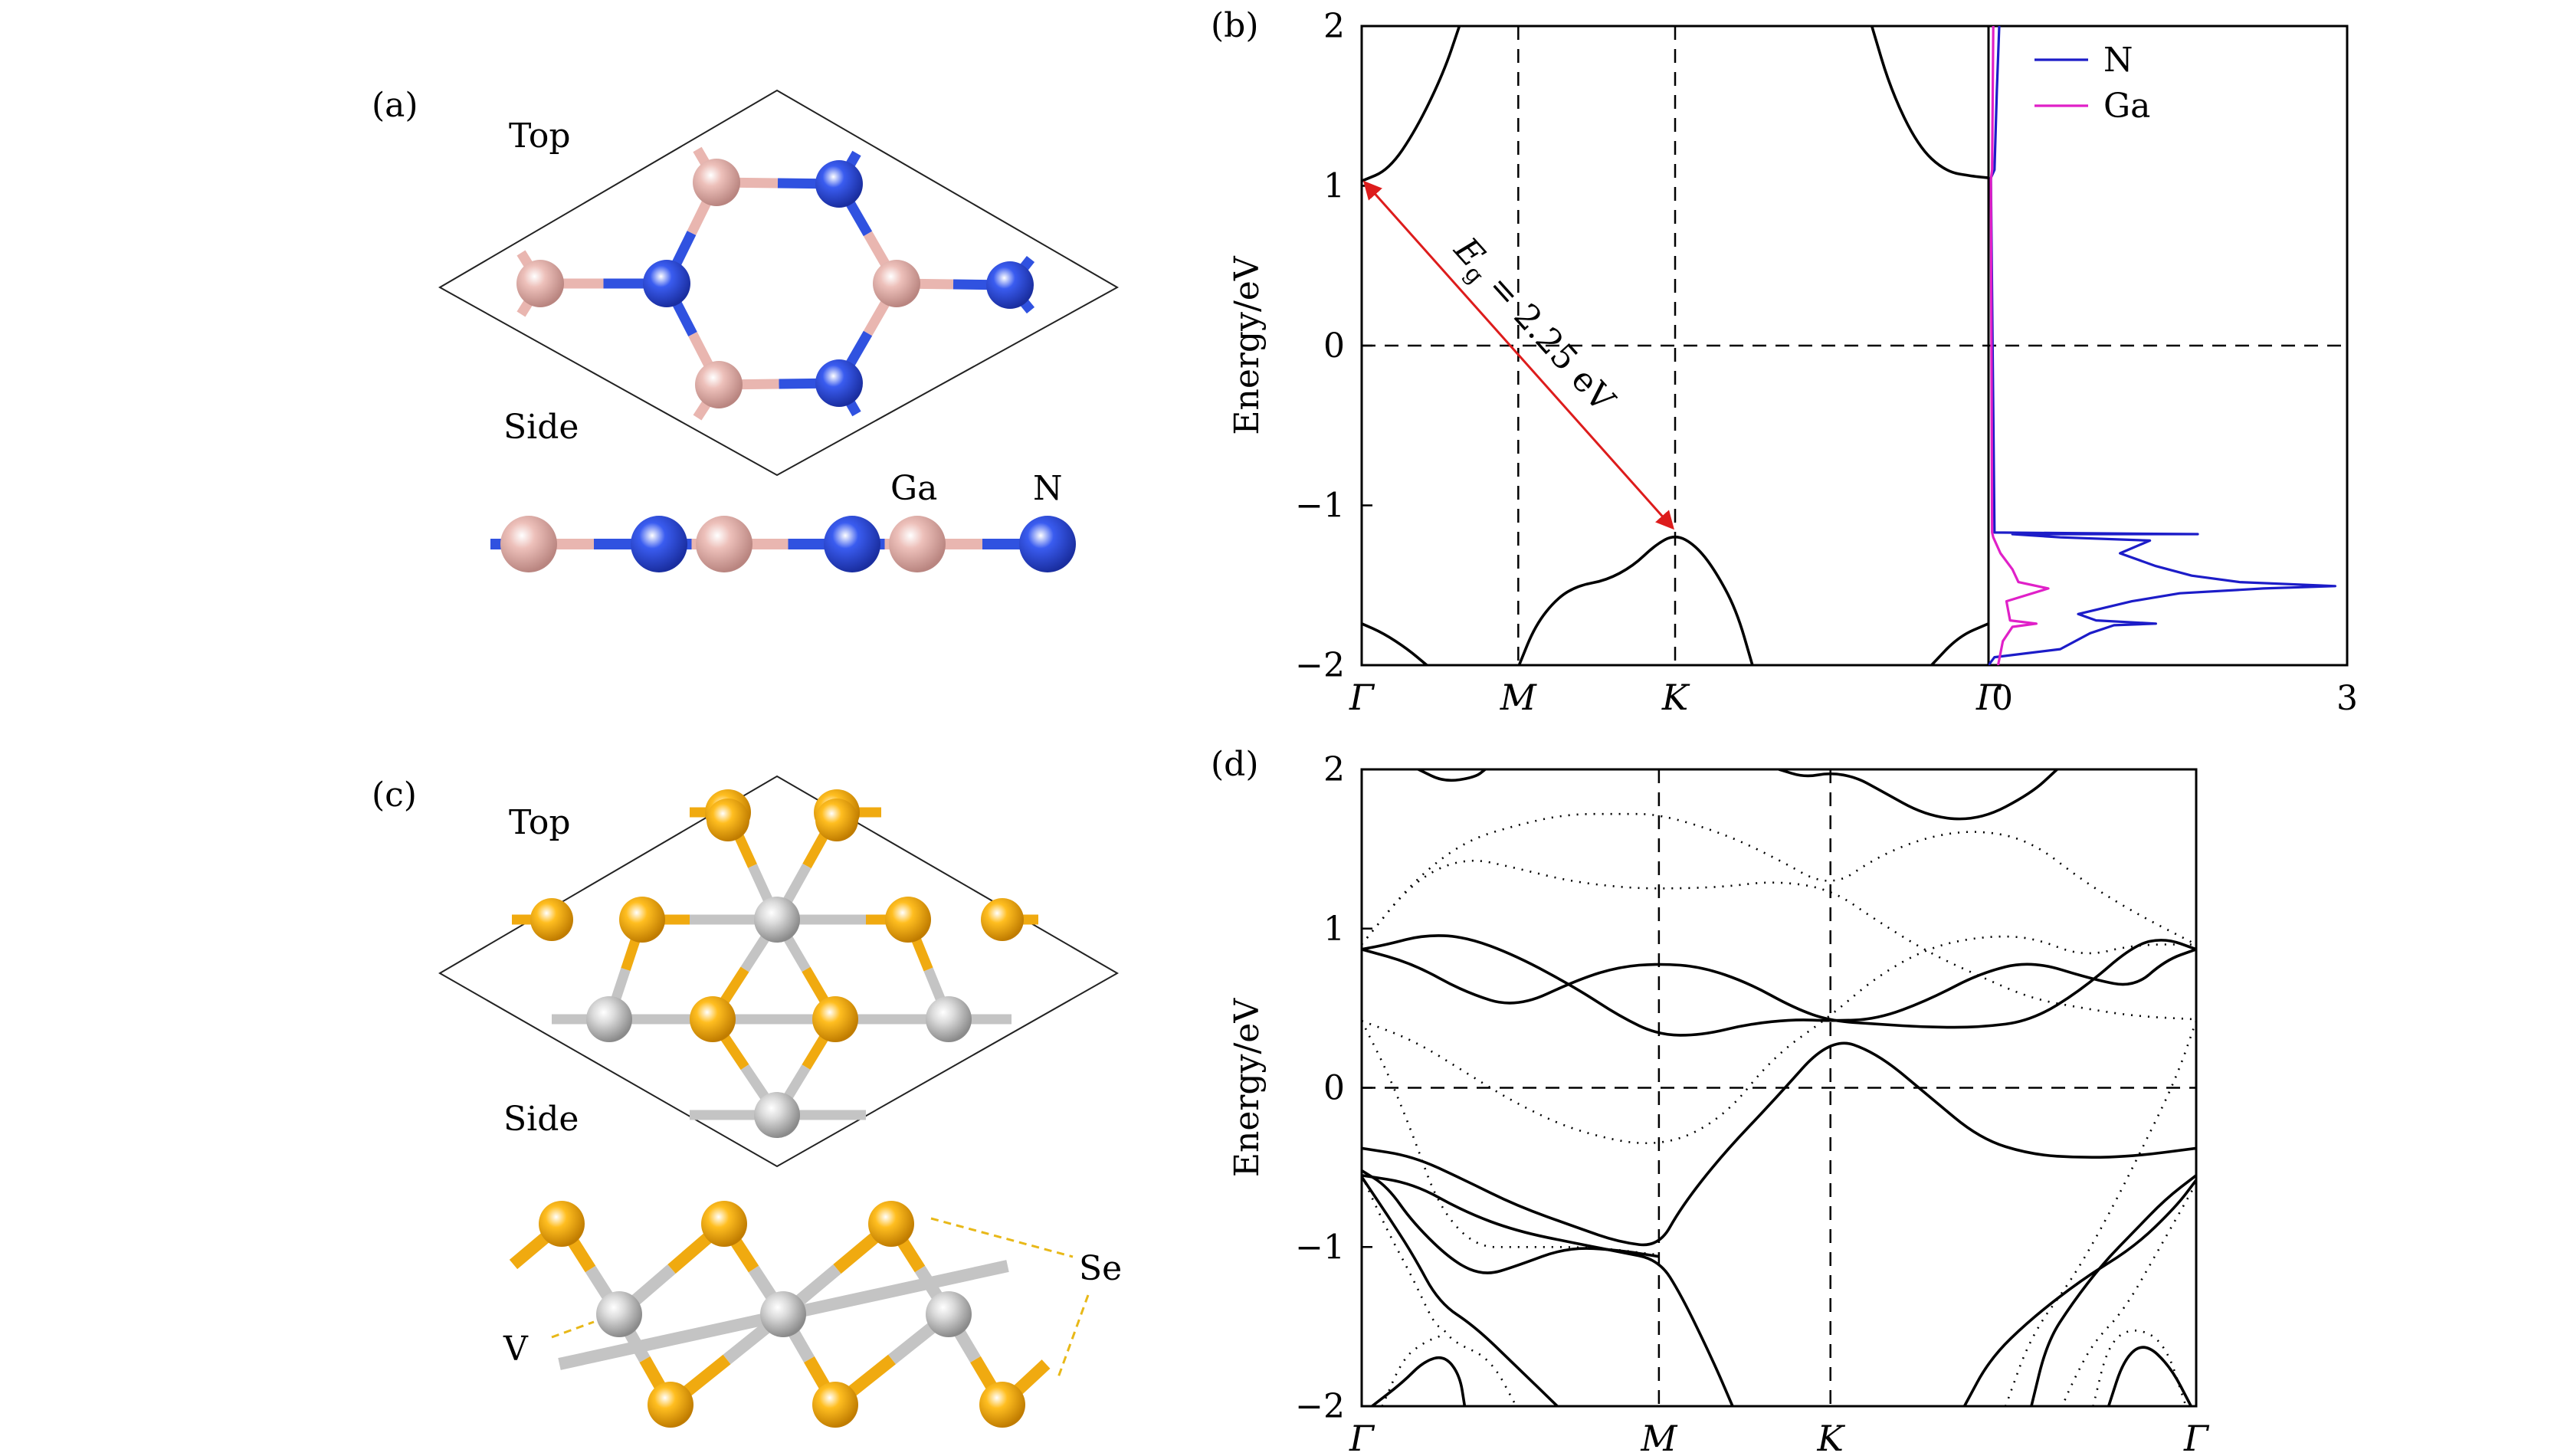  I want to click on legend-label-ga: Ga, so click(2126, 106).